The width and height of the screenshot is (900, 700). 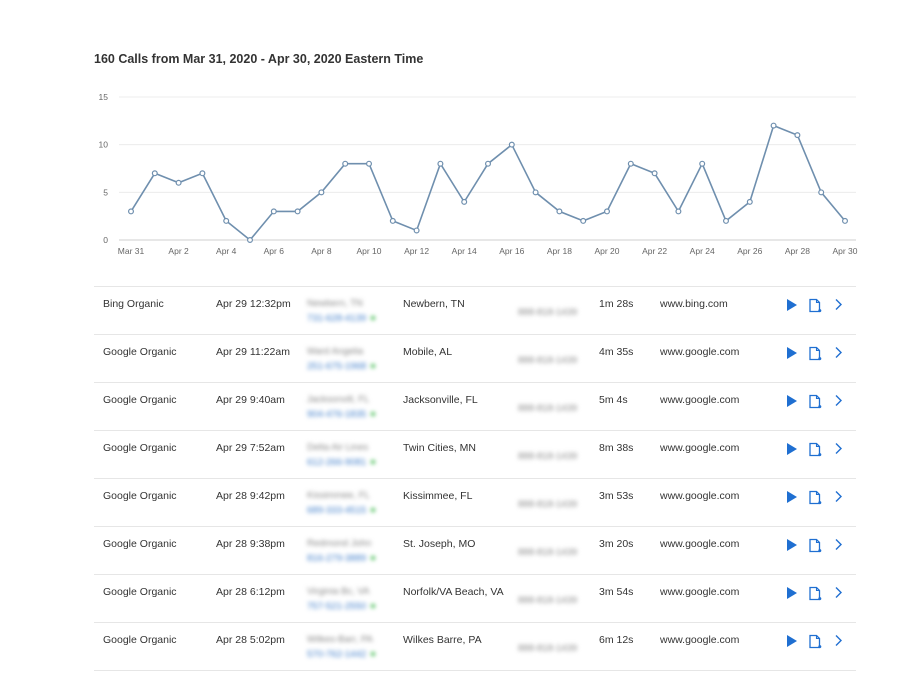 I want to click on caller-phone: 689-333-4515, so click(x=341, y=510).